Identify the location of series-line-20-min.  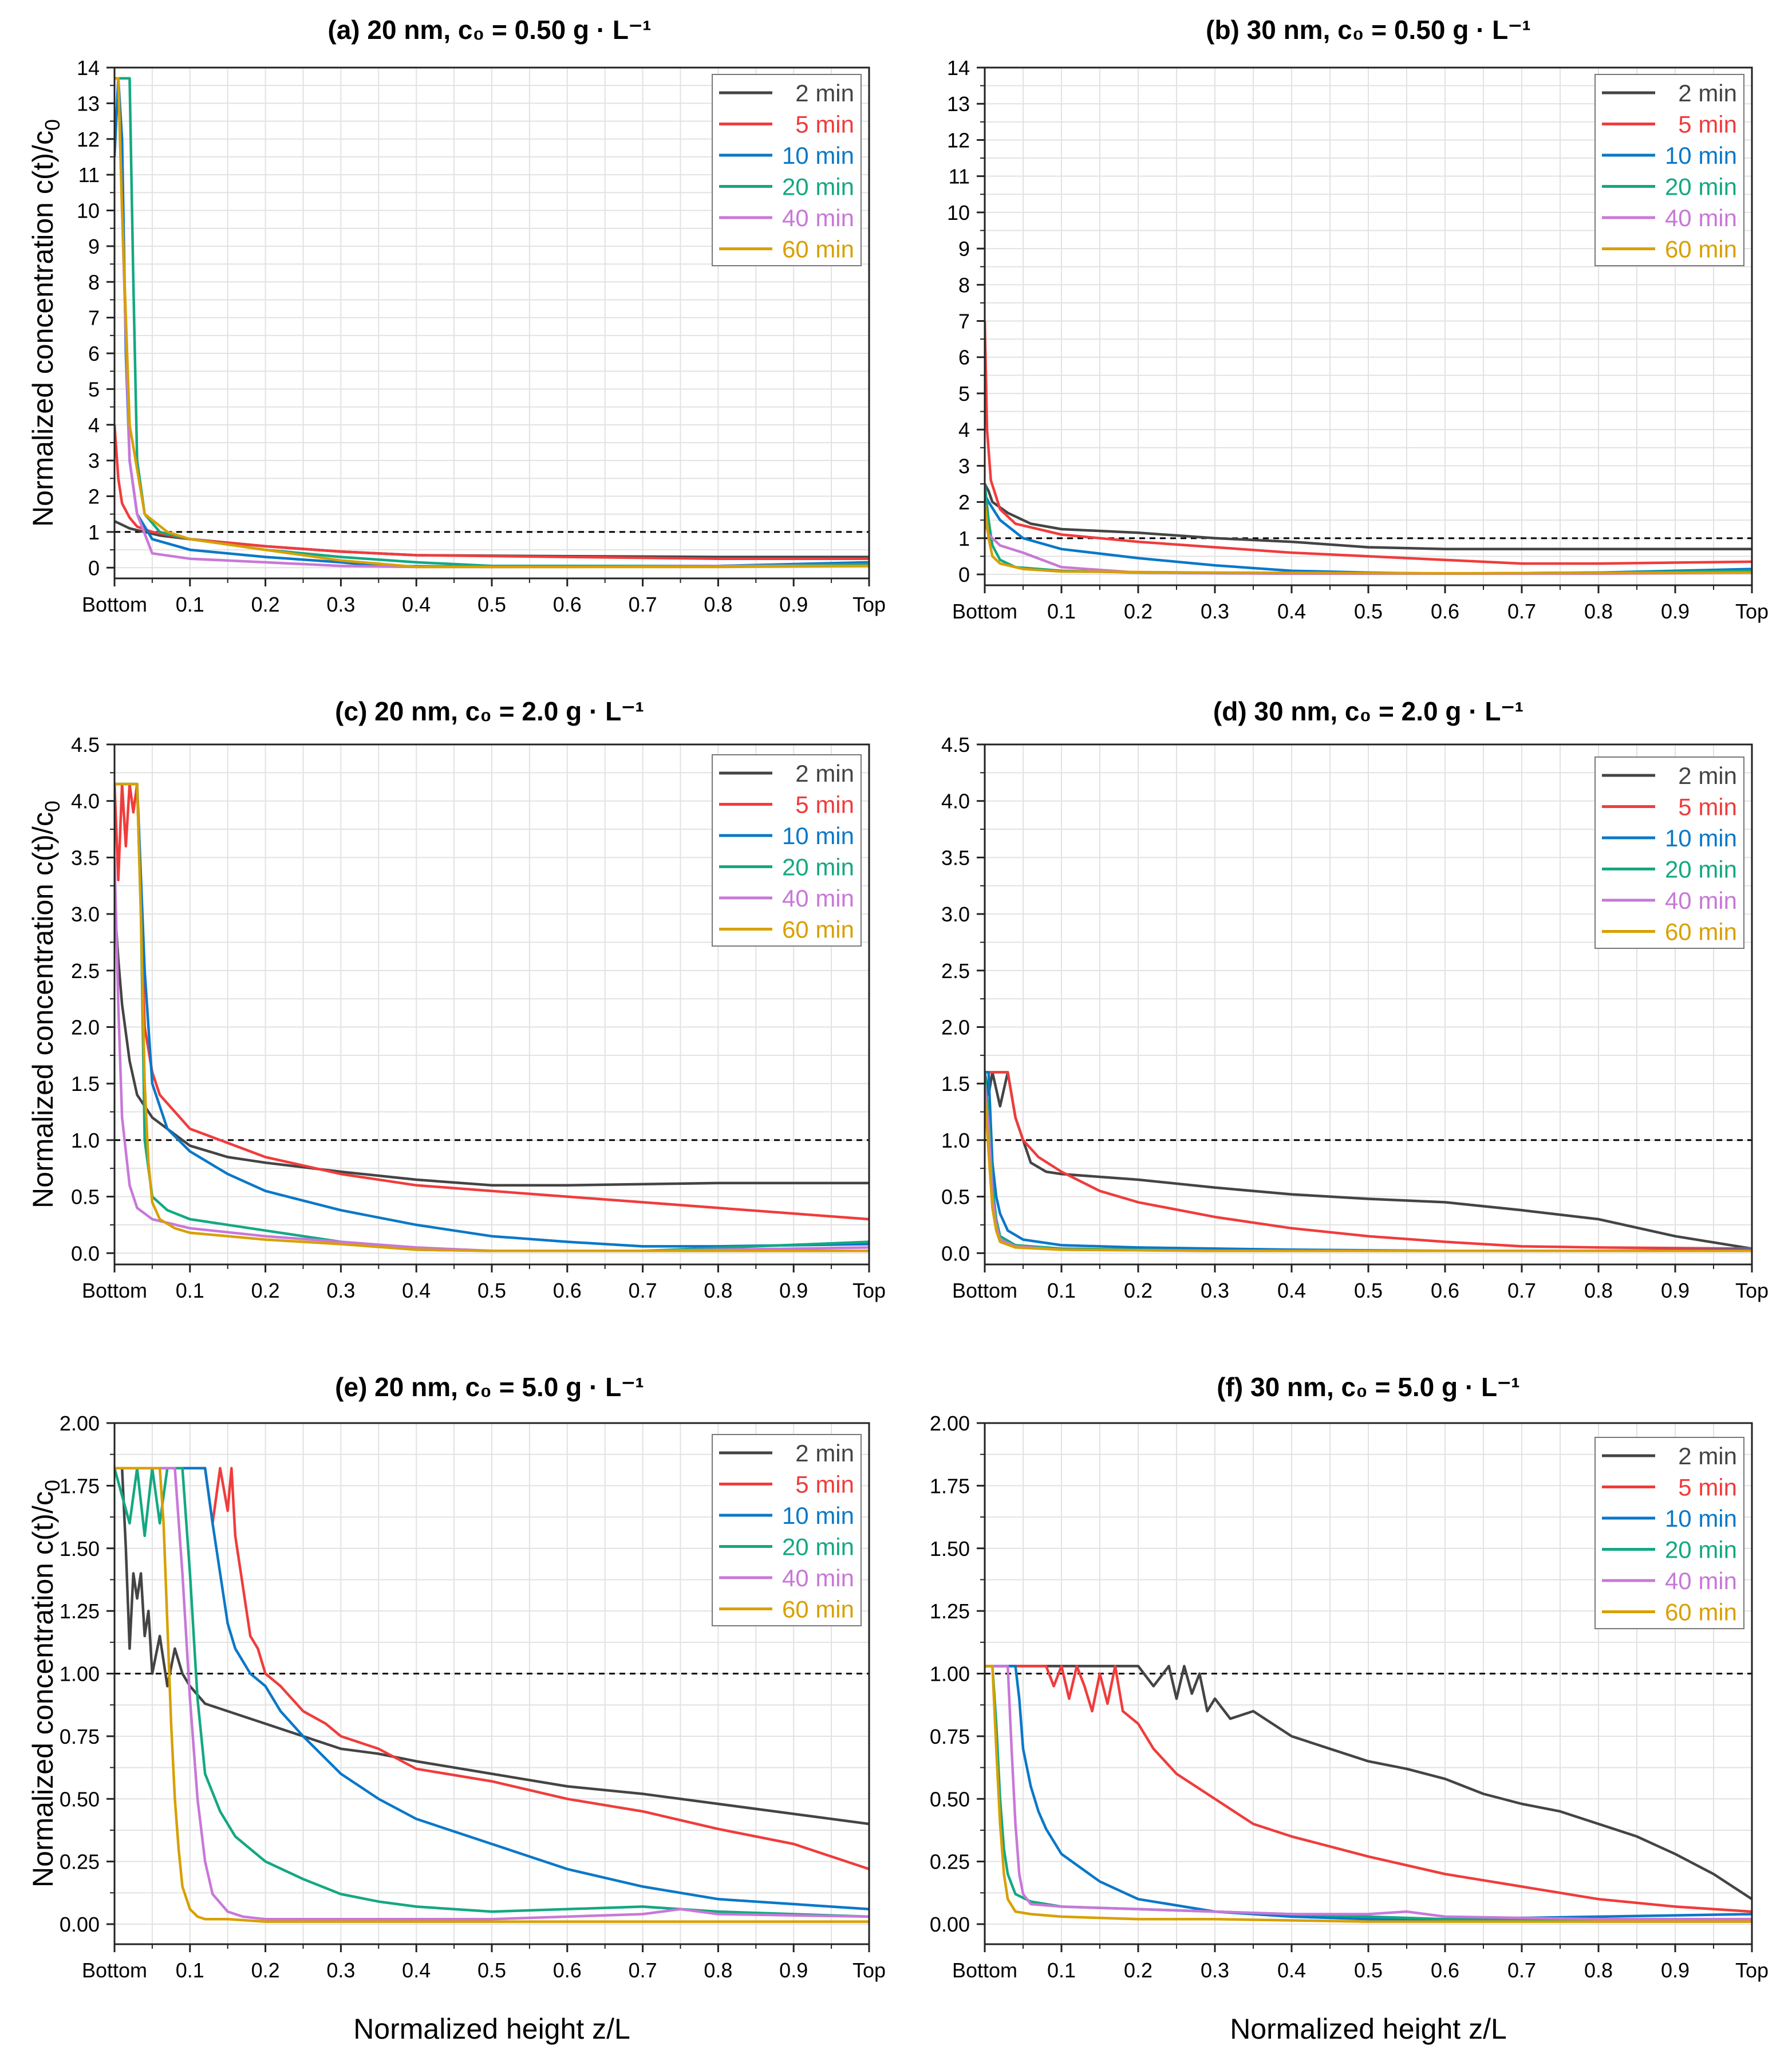
(492, 1693).